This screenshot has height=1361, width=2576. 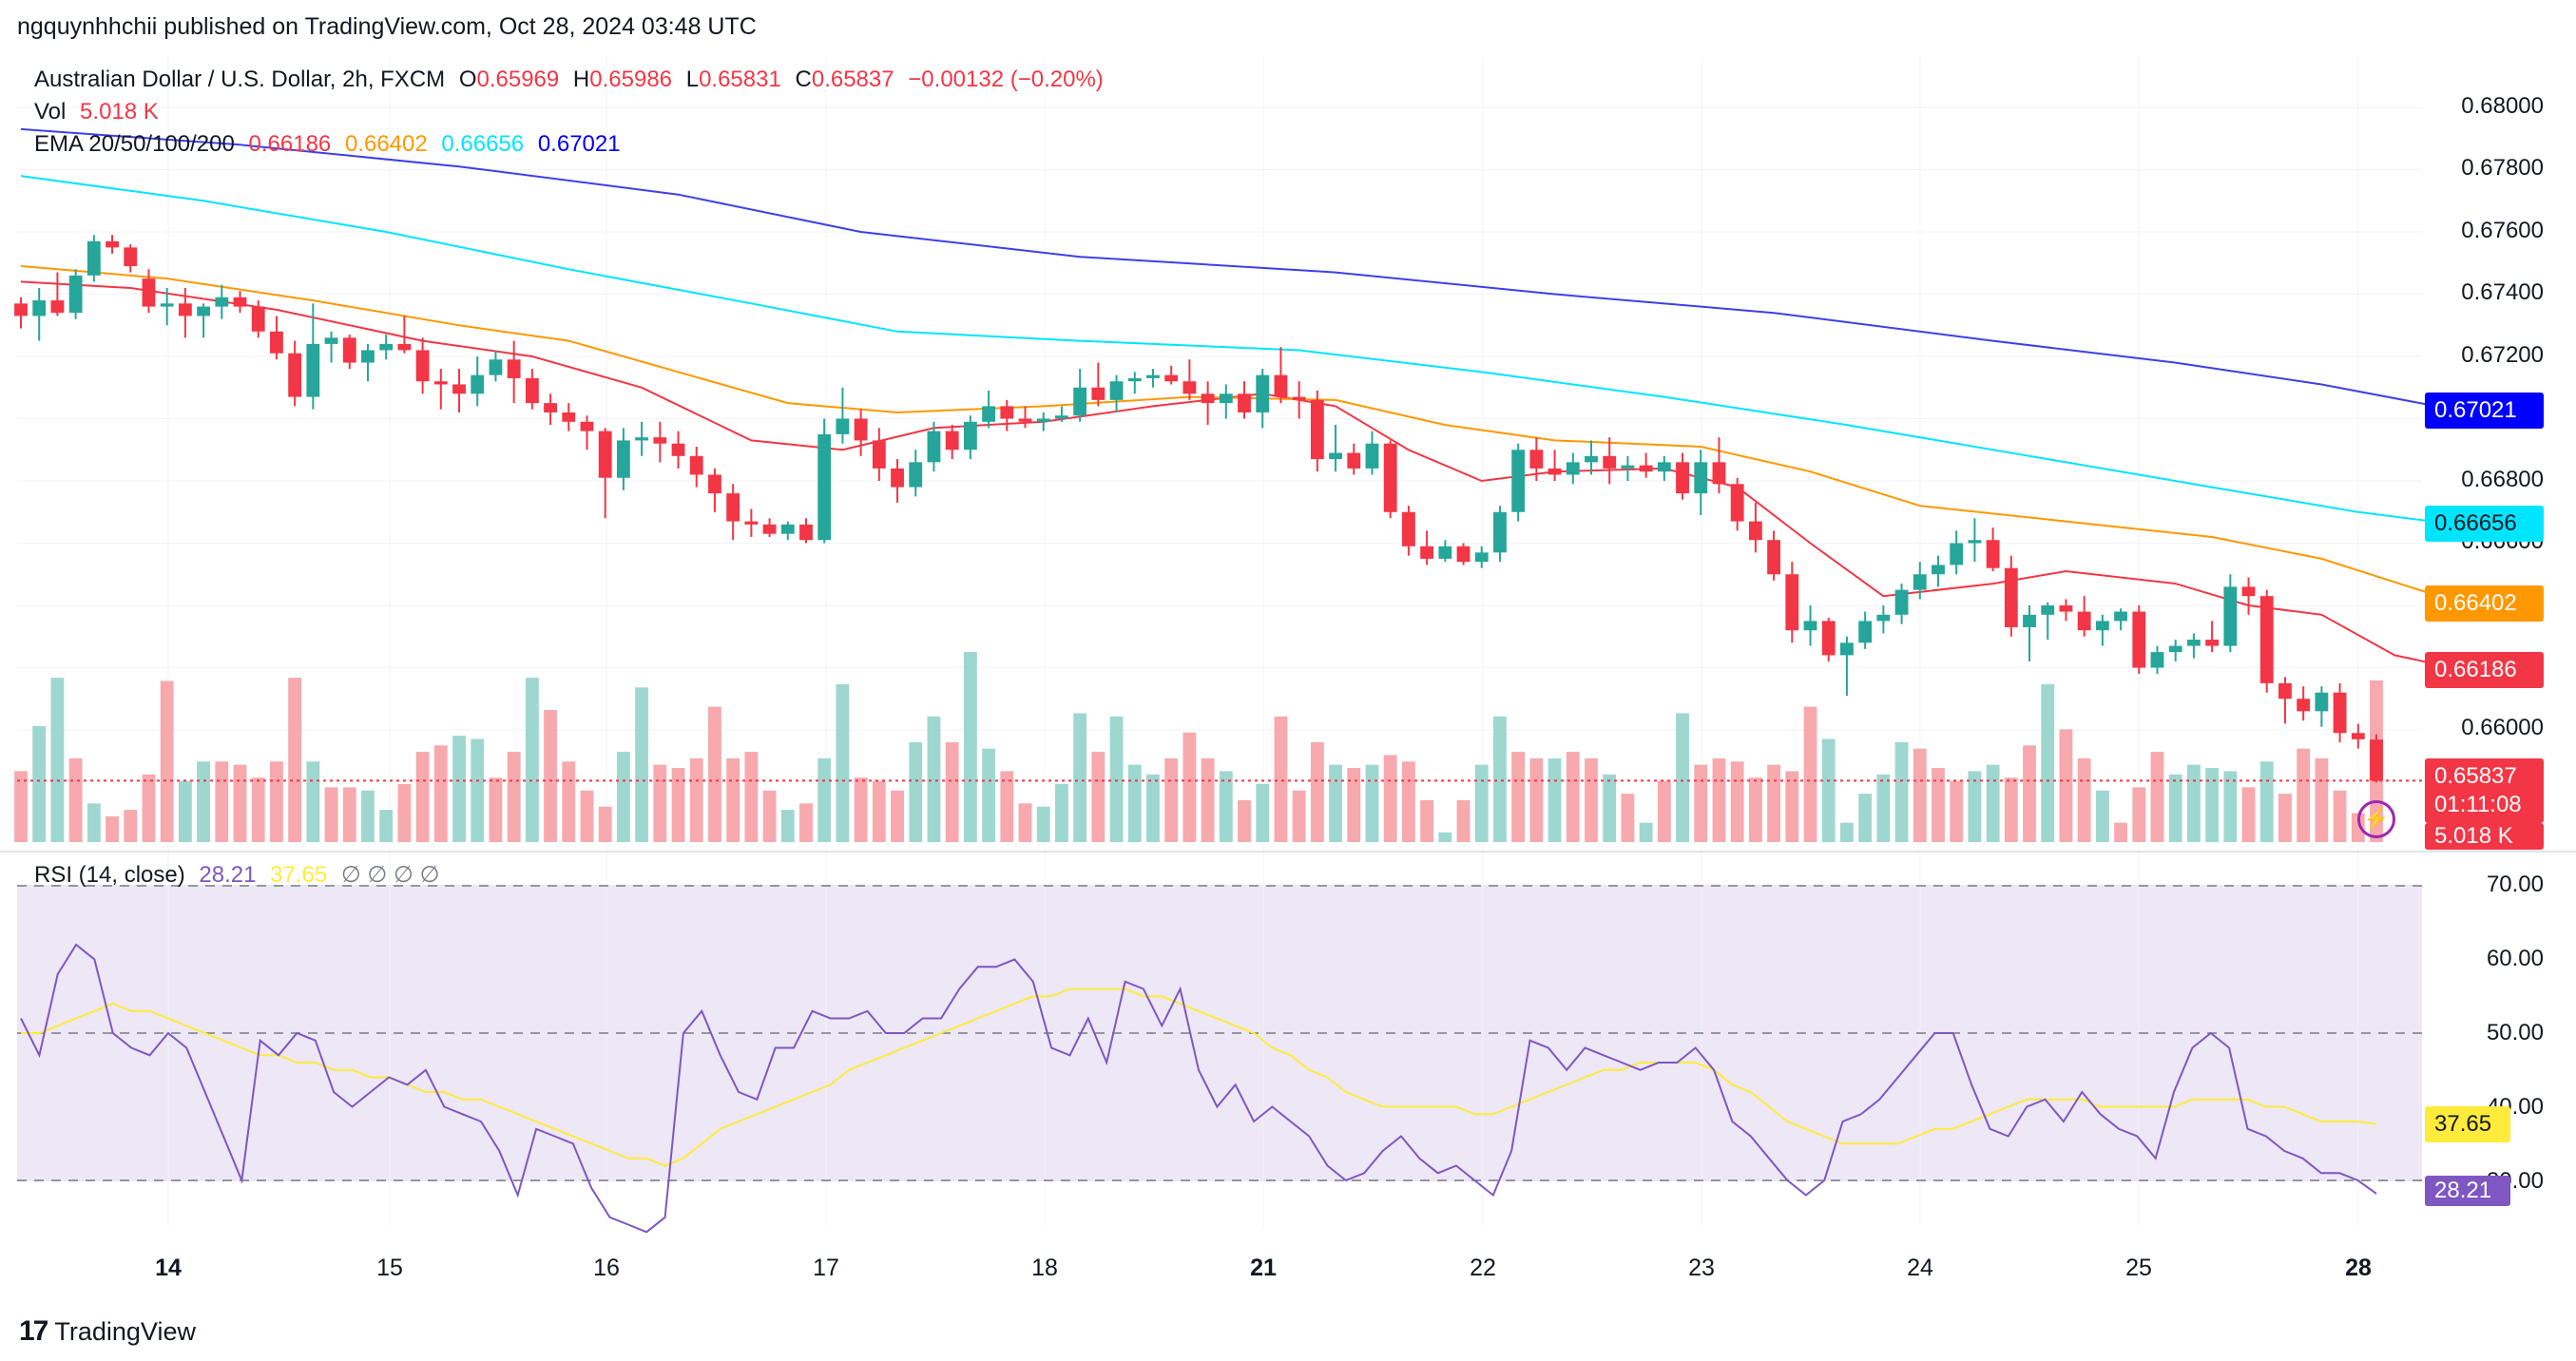 What do you see at coordinates (518, 79) in the screenshot?
I see `open-value: 0.65969` at bounding box center [518, 79].